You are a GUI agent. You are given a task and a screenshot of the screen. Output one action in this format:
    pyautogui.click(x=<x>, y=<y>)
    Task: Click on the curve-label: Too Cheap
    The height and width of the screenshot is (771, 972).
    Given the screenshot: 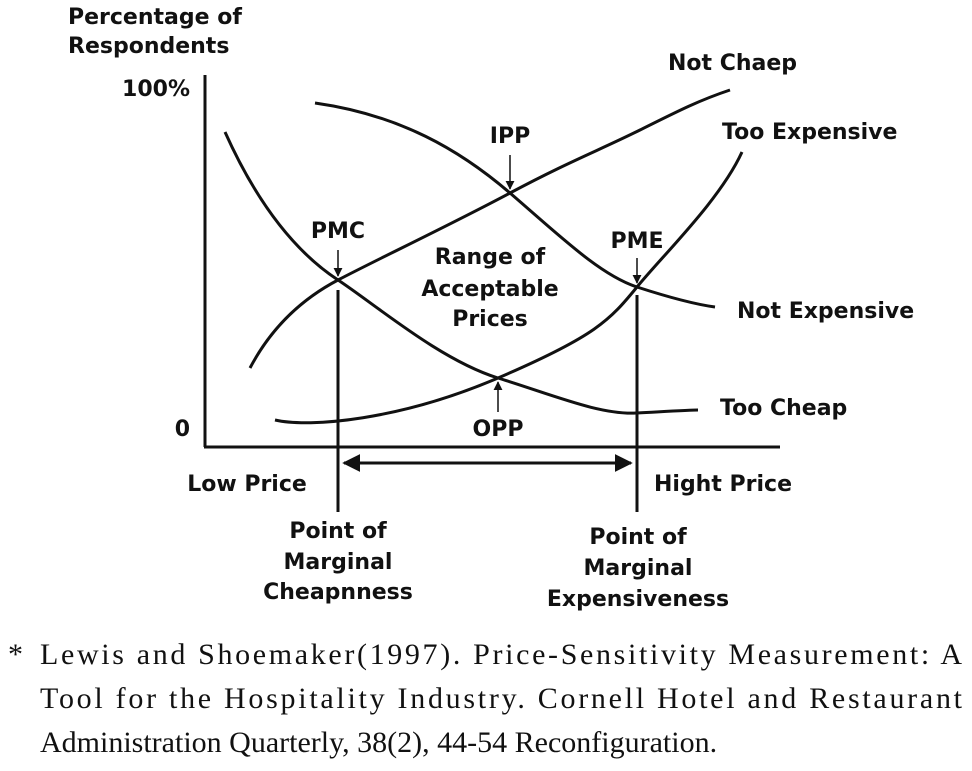 What is the action you would take?
    pyautogui.click(x=783, y=408)
    